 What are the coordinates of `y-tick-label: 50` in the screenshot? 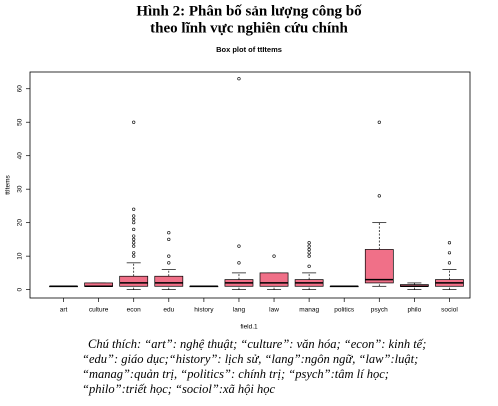 It's located at (20, 122).